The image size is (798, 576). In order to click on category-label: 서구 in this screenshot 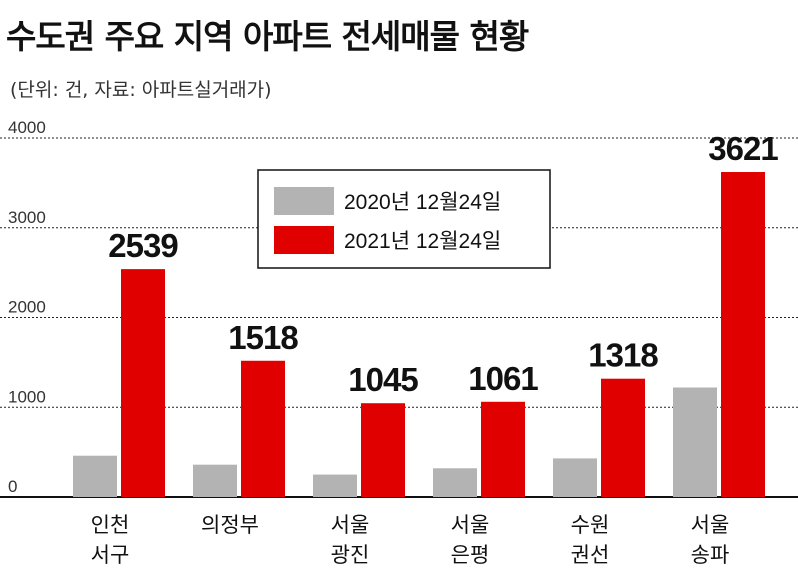, I will do `click(110, 555)`.